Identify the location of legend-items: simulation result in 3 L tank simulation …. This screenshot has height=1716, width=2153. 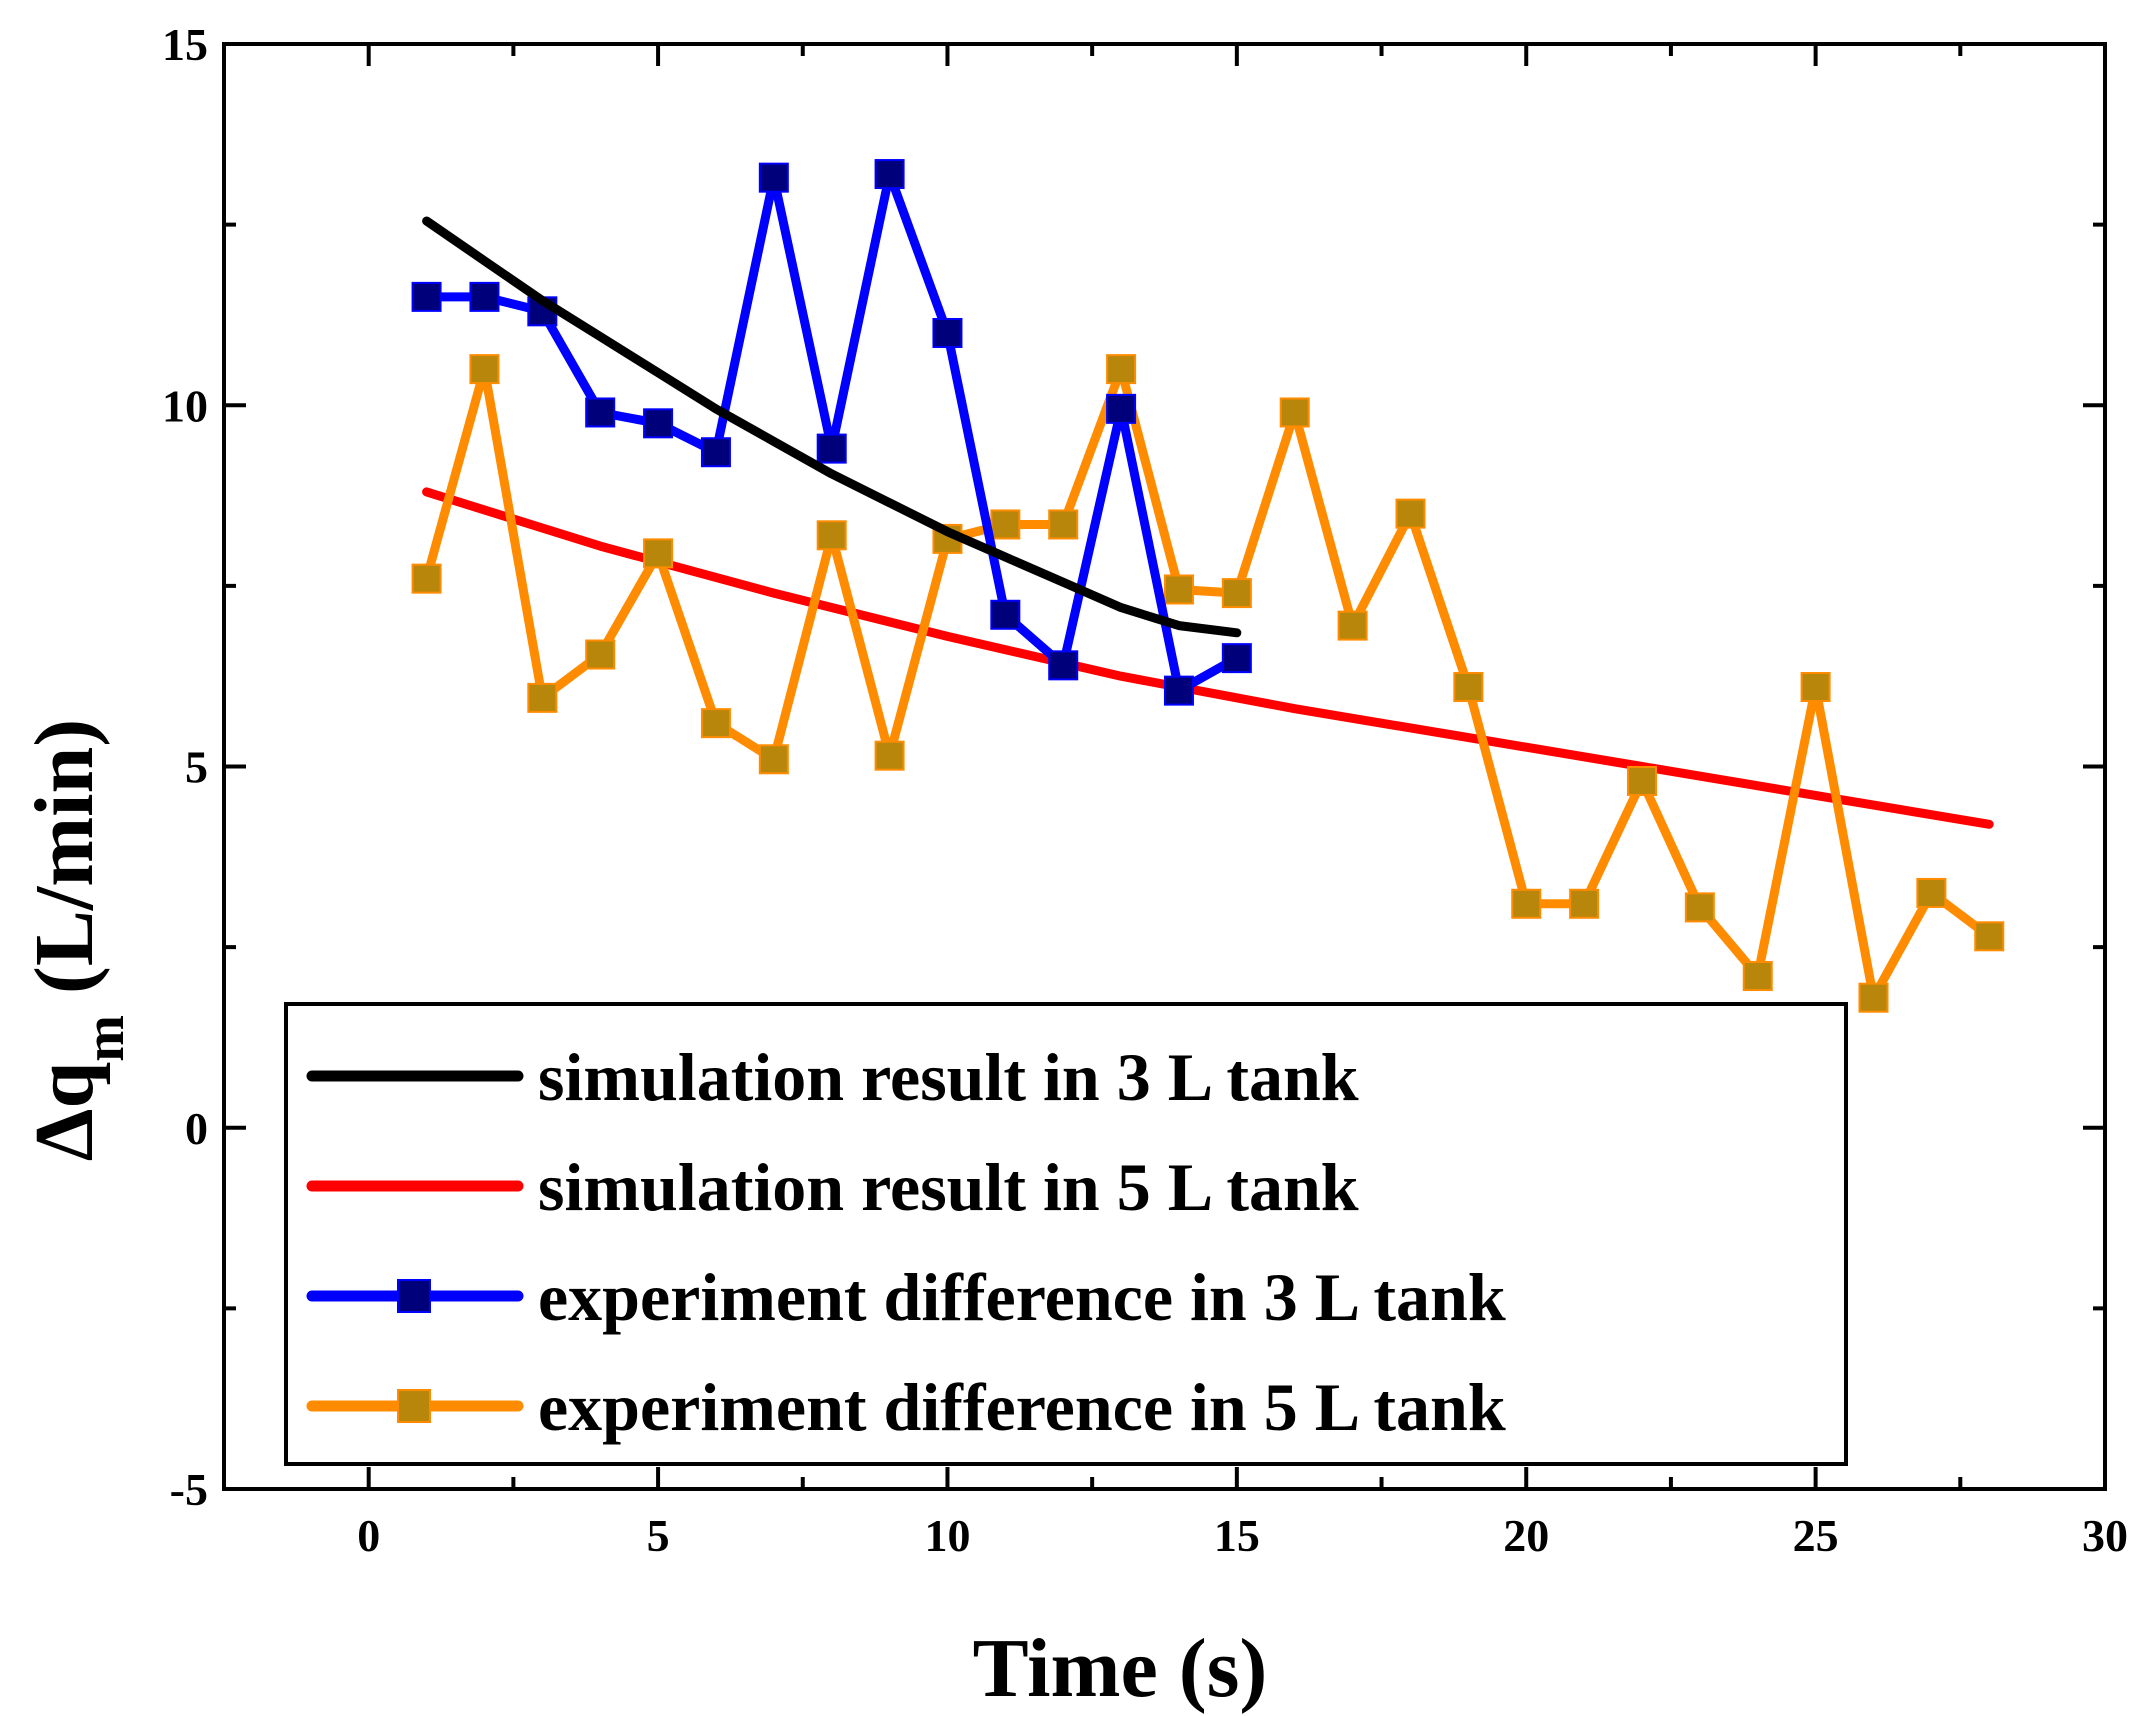
(906, 1242).